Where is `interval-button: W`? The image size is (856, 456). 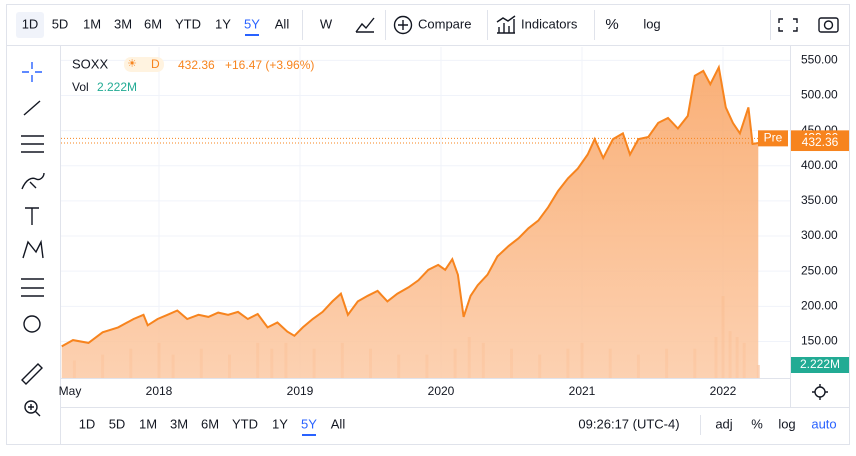 interval-button: W is located at coordinates (326, 23).